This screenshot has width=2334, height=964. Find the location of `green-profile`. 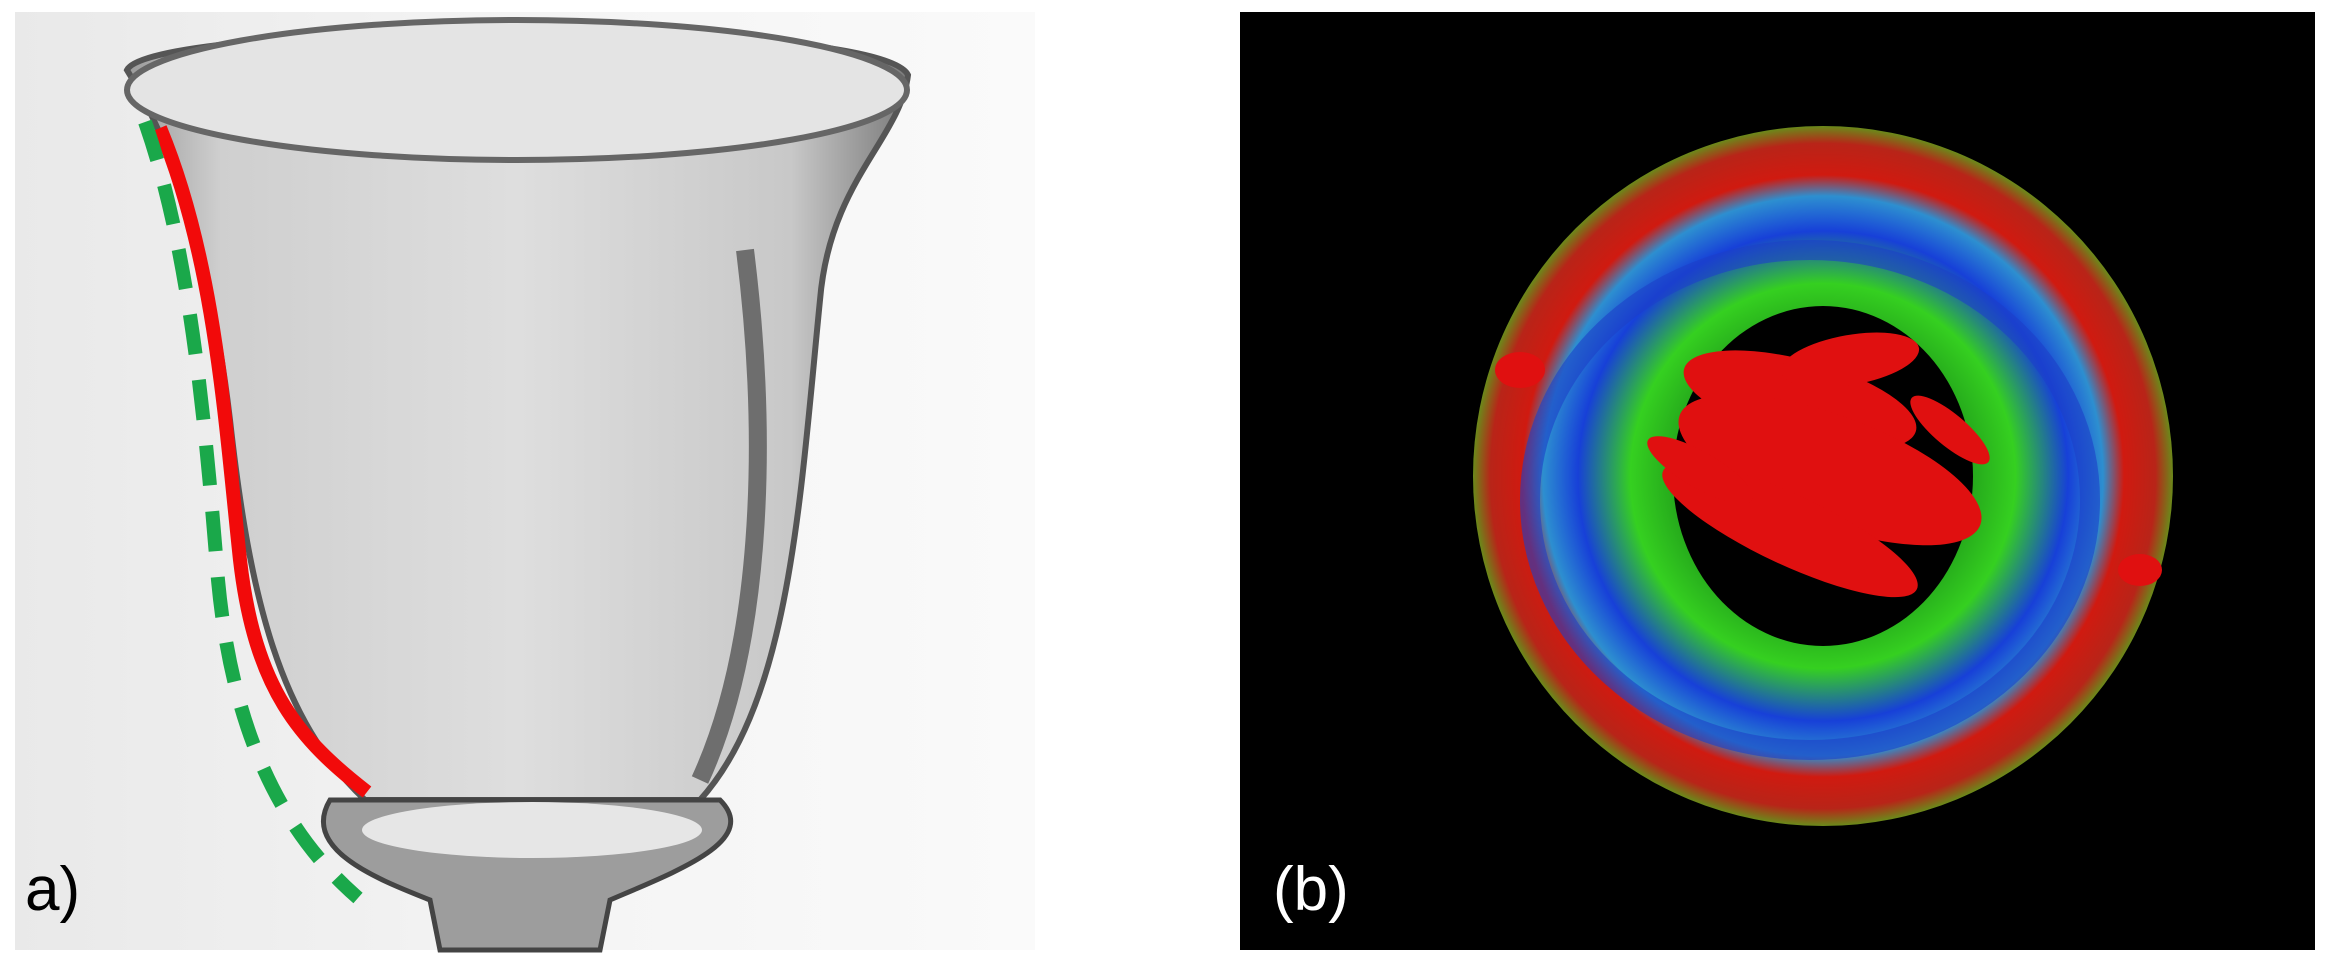

green-profile is located at coordinates (250, 511).